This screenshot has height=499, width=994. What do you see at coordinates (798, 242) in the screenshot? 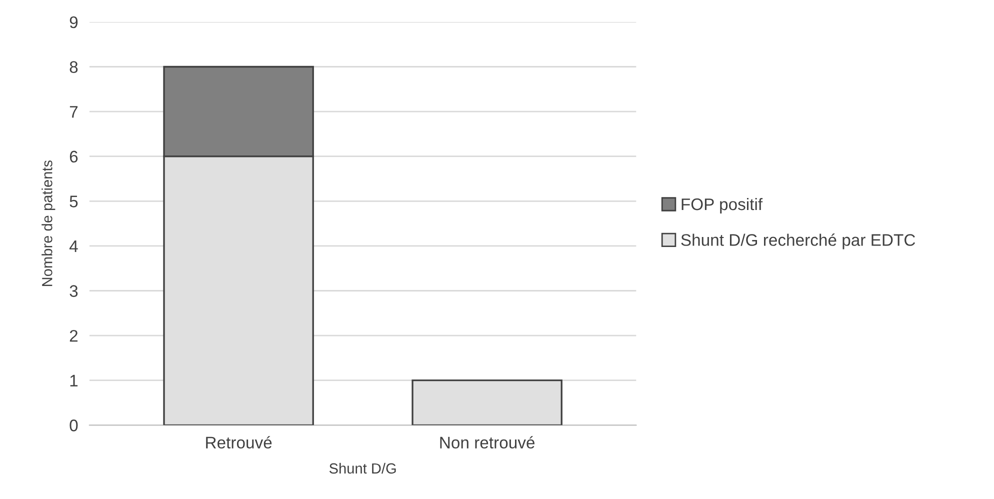
I see `legend-label: Shunt D/G recherché par EDTC` at bounding box center [798, 242].